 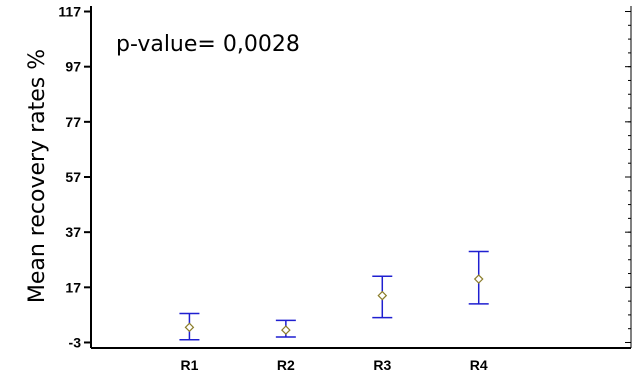 What do you see at coordinates (73, 232) in the screenshot?
I see `y-tick-label: 37` at bounding box center [73, 232].